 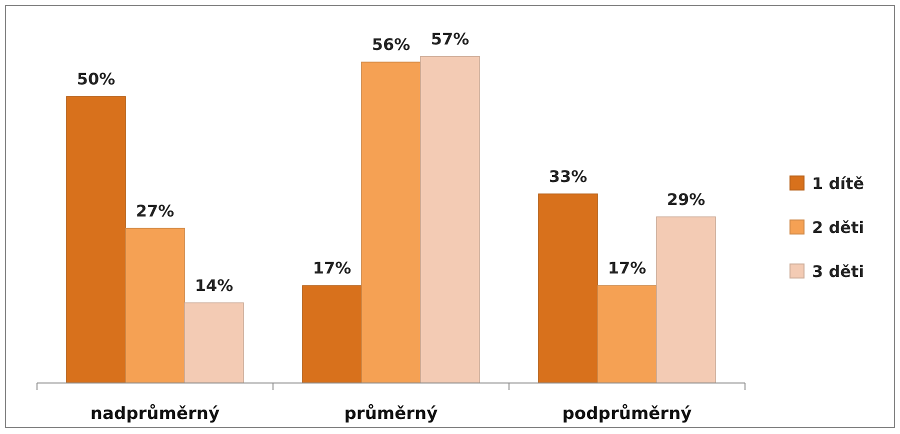 What do you see at coordinates (155, 414) in the screenshot?
I see `x-tick-label: nadprůměrný` at bounding box center [155, 414].